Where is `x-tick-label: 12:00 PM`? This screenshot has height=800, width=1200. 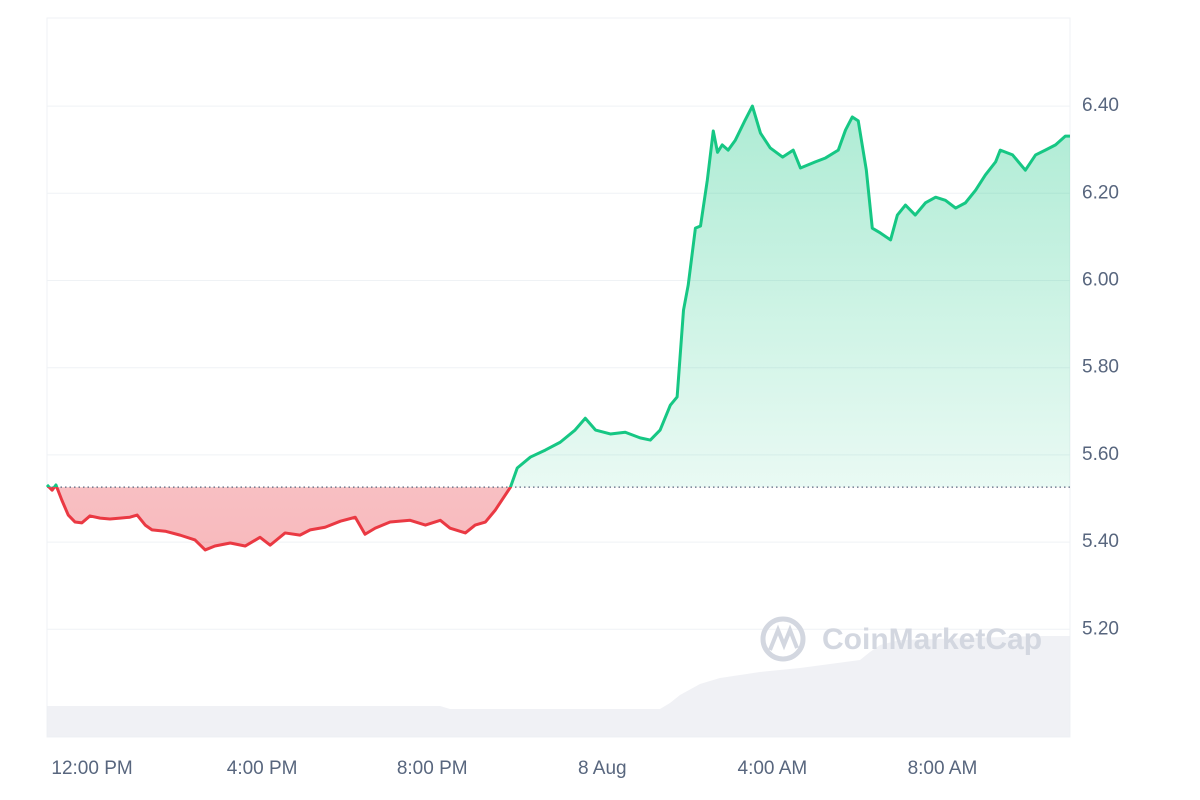 x-tick-label: 12:00 PM is located at coordinates (91, 768).